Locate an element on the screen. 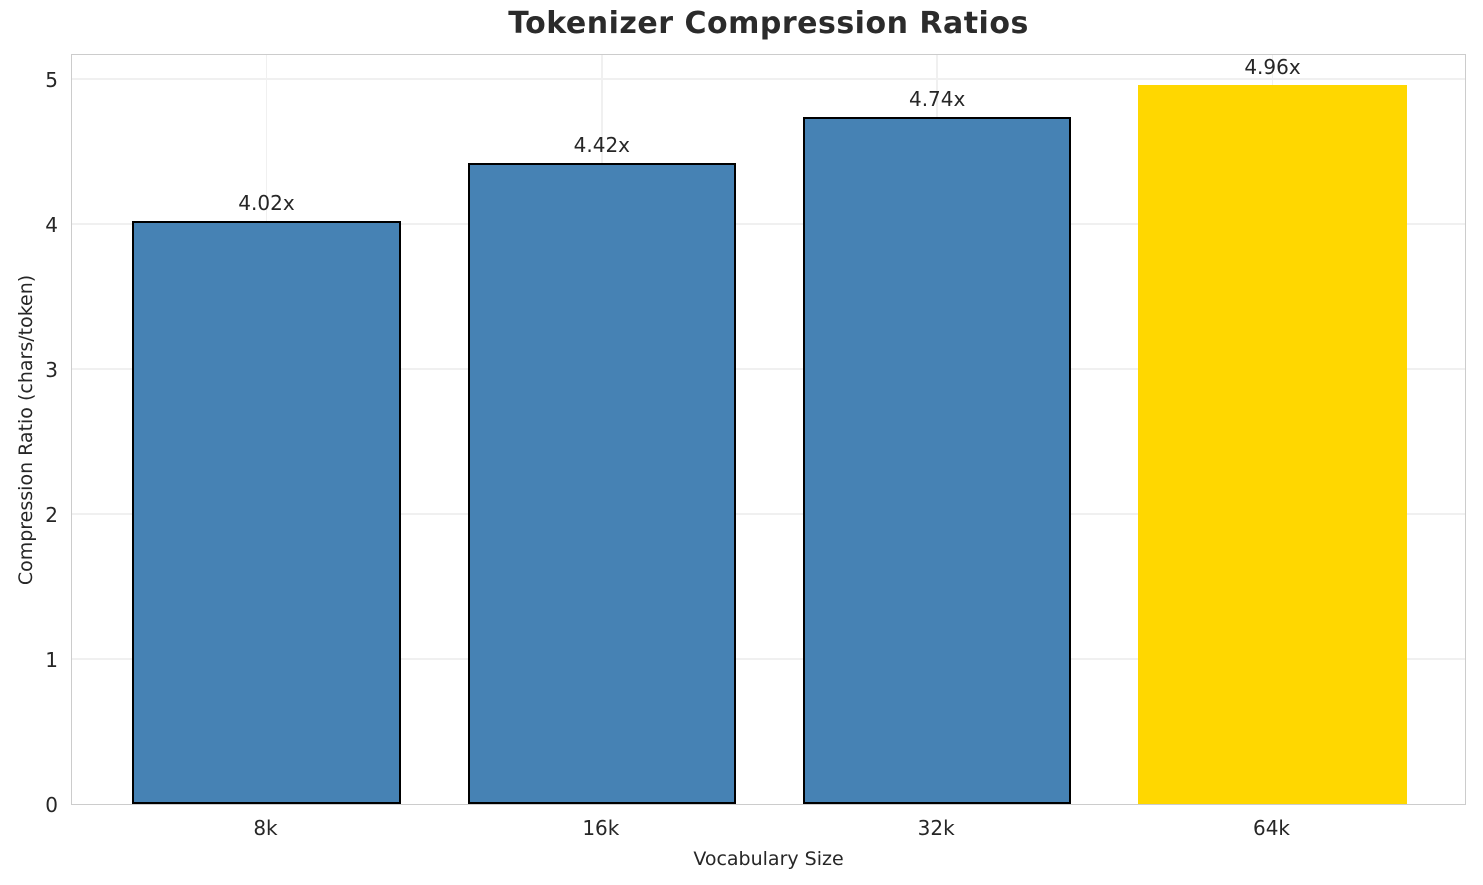 The height and width of the screenshot is (885, 1483). y-tick-label: 1 is located at coordinates (51, 660).